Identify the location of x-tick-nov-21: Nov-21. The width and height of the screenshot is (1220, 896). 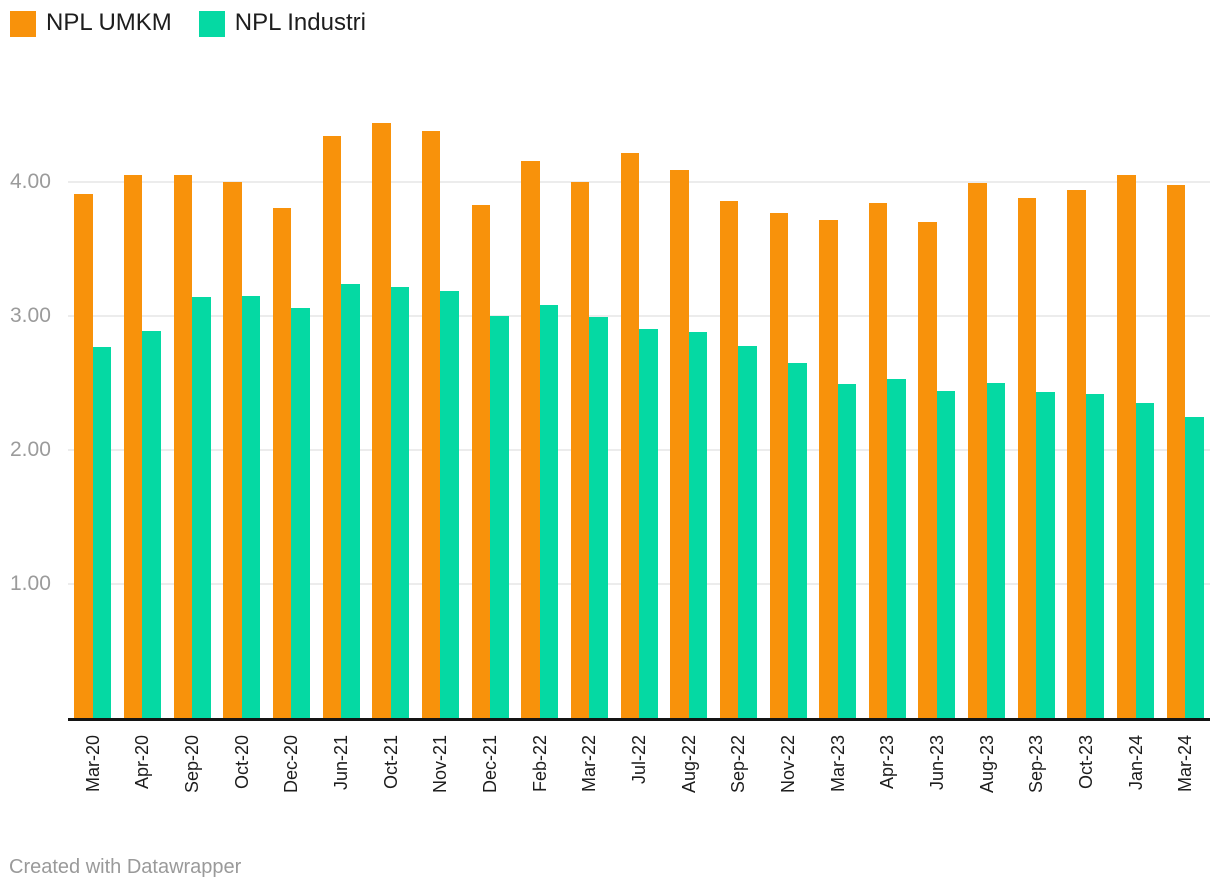
(441, 777).